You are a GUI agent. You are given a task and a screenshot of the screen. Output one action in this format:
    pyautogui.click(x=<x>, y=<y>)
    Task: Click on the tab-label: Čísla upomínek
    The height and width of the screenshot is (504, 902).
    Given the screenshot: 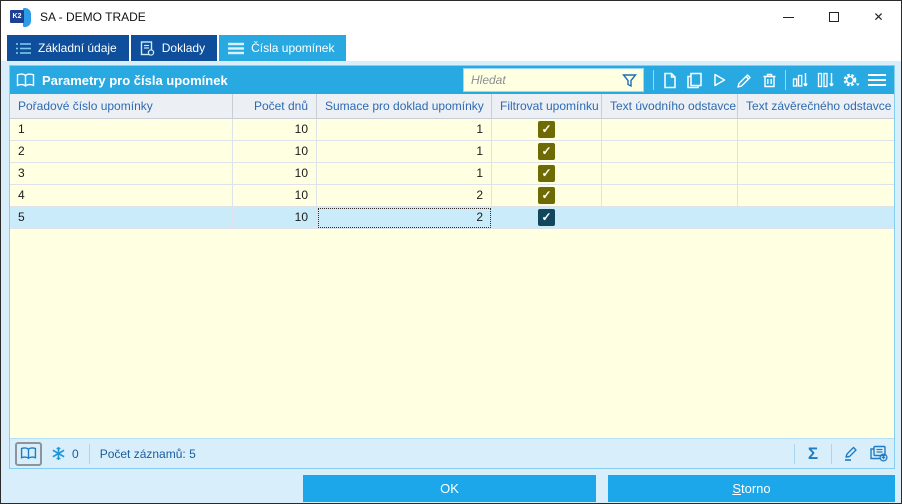 What is the action you would take?
    pyautogui.click(x=293, y=48)
    